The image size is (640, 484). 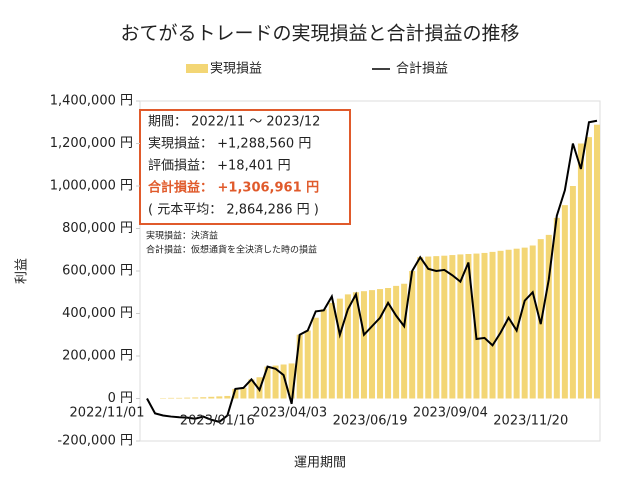 What do you see at coordinates (197, 68) in the screenshot?
I see `legend-swatch` at bounding box center [197, 68].